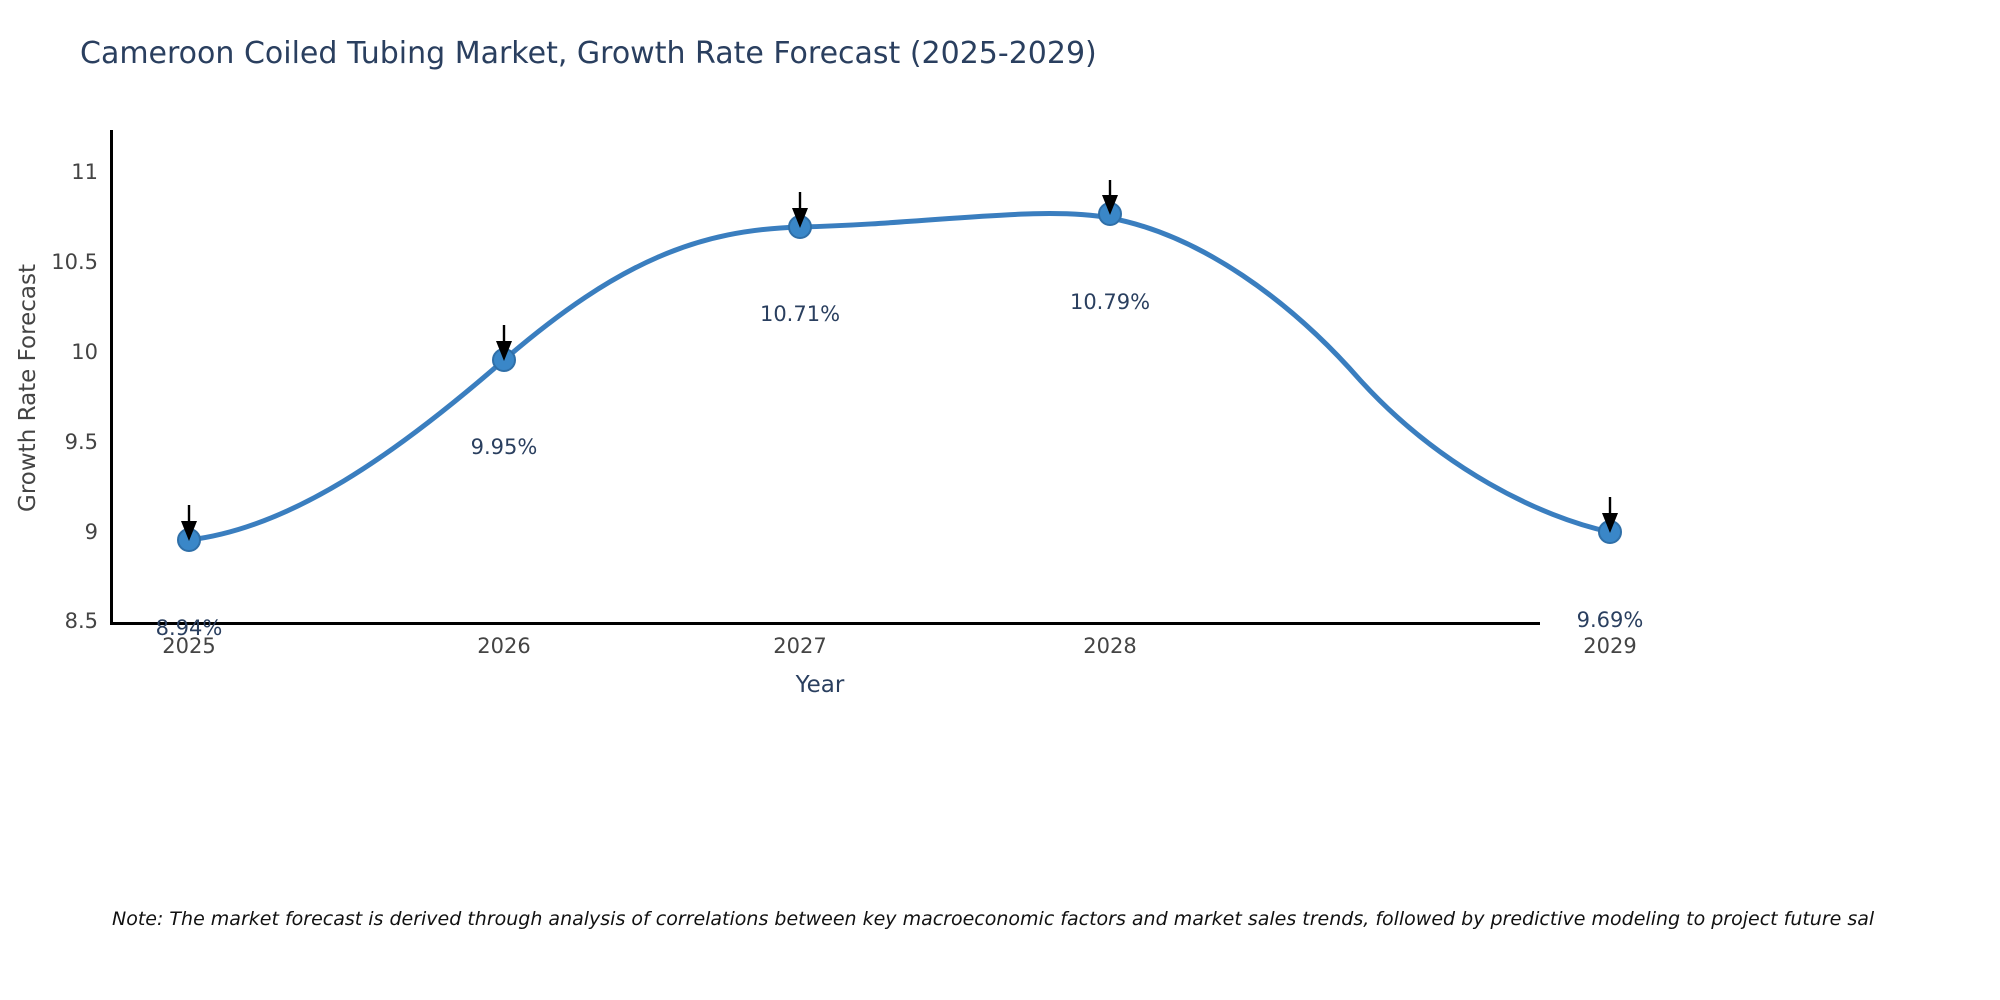 The width and height of the screenshot is (2000, 1000). Describe the element at coordinates (91, 532) in the screenshot. I see `y-axis-tick-label: 9` at that location.